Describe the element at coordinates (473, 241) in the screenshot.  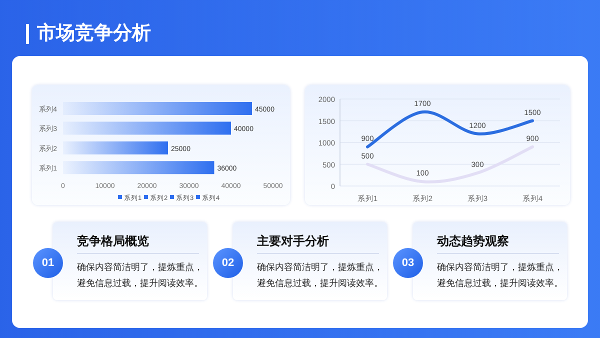
I see `text: 动态趋势观察` at that location.